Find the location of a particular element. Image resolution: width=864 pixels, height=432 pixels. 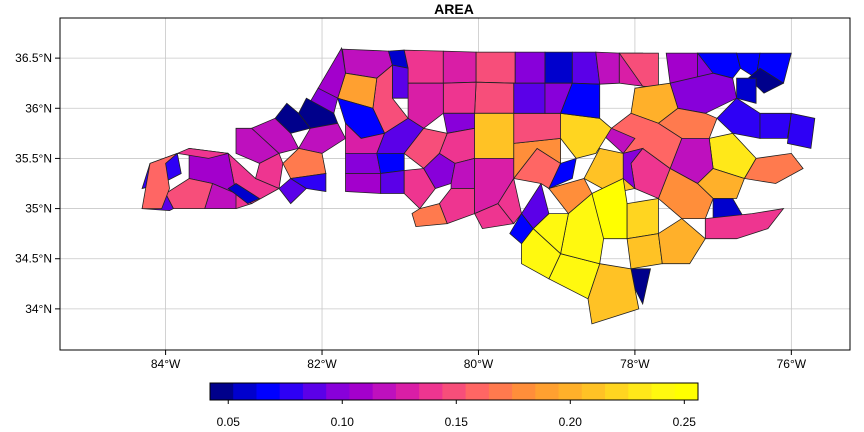

county-c56 is located at coordinates (580, 100).